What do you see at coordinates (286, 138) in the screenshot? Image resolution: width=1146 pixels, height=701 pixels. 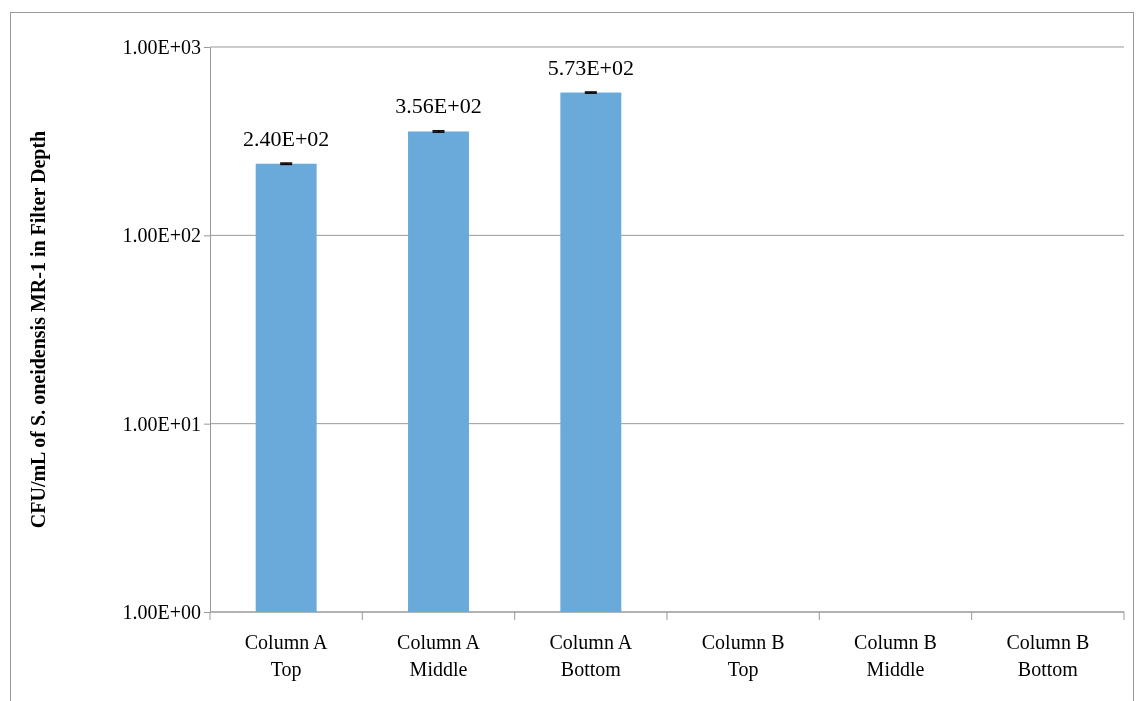 I see `data-label: 2.40E+02` at bounding box center [286, 138].